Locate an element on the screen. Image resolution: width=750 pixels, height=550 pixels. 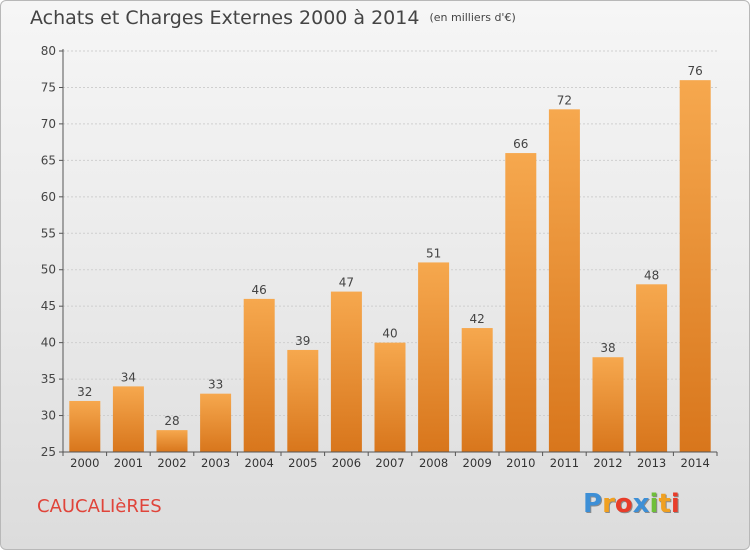
bar-2005 is located at coordinates (303, 400).